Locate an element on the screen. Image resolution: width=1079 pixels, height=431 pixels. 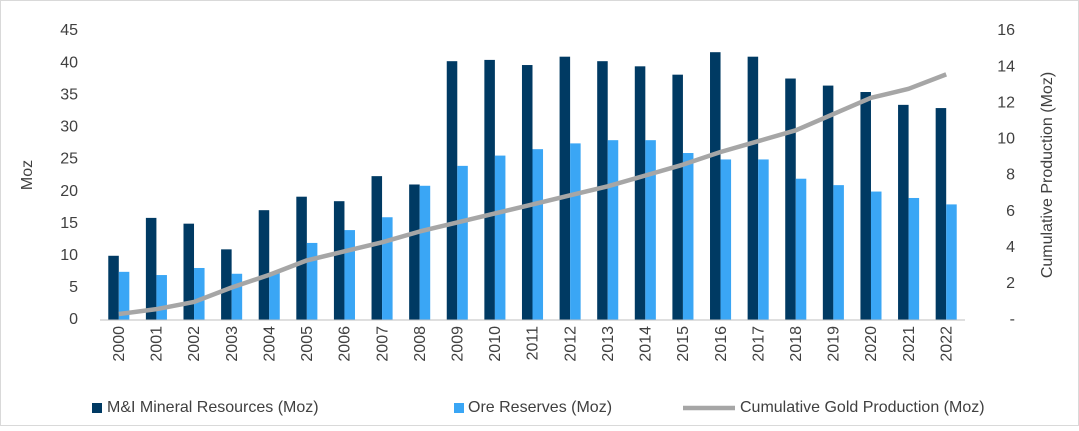
x-tick-label: 2016 is located at coordinates (721, 344).